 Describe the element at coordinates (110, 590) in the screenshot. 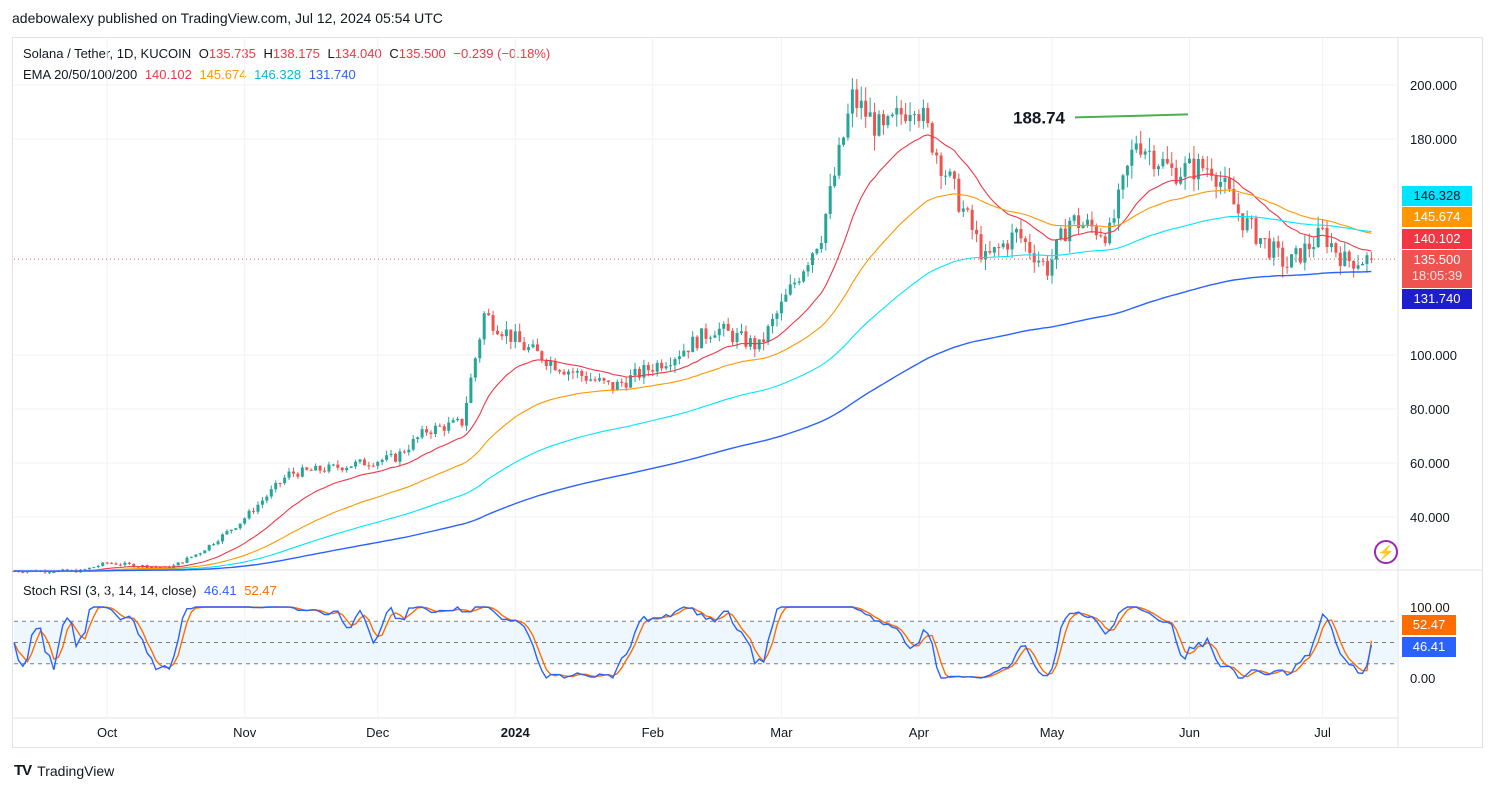

I see `stoch-rsi-label: Stoch RSI (3, 3, 14, 14, close)` at that location.